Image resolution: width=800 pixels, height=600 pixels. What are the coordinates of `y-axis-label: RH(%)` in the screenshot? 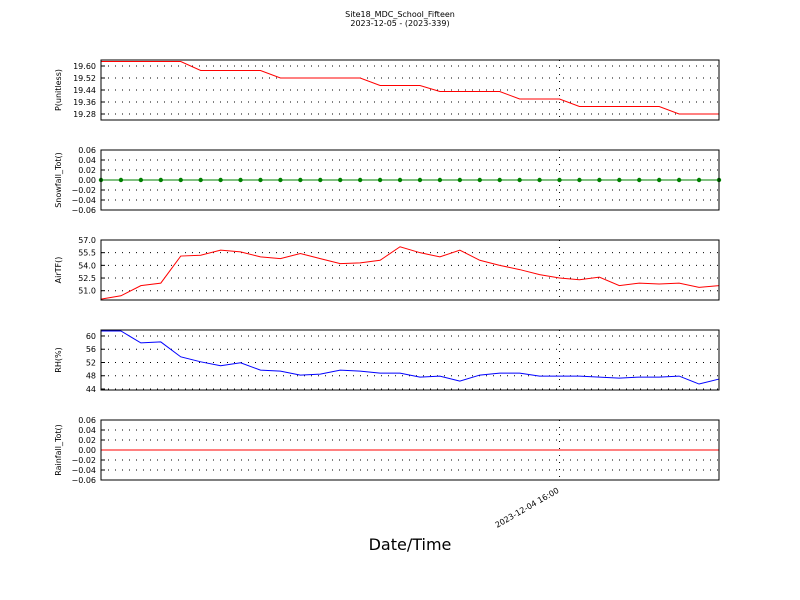 It's located at (58, 359).